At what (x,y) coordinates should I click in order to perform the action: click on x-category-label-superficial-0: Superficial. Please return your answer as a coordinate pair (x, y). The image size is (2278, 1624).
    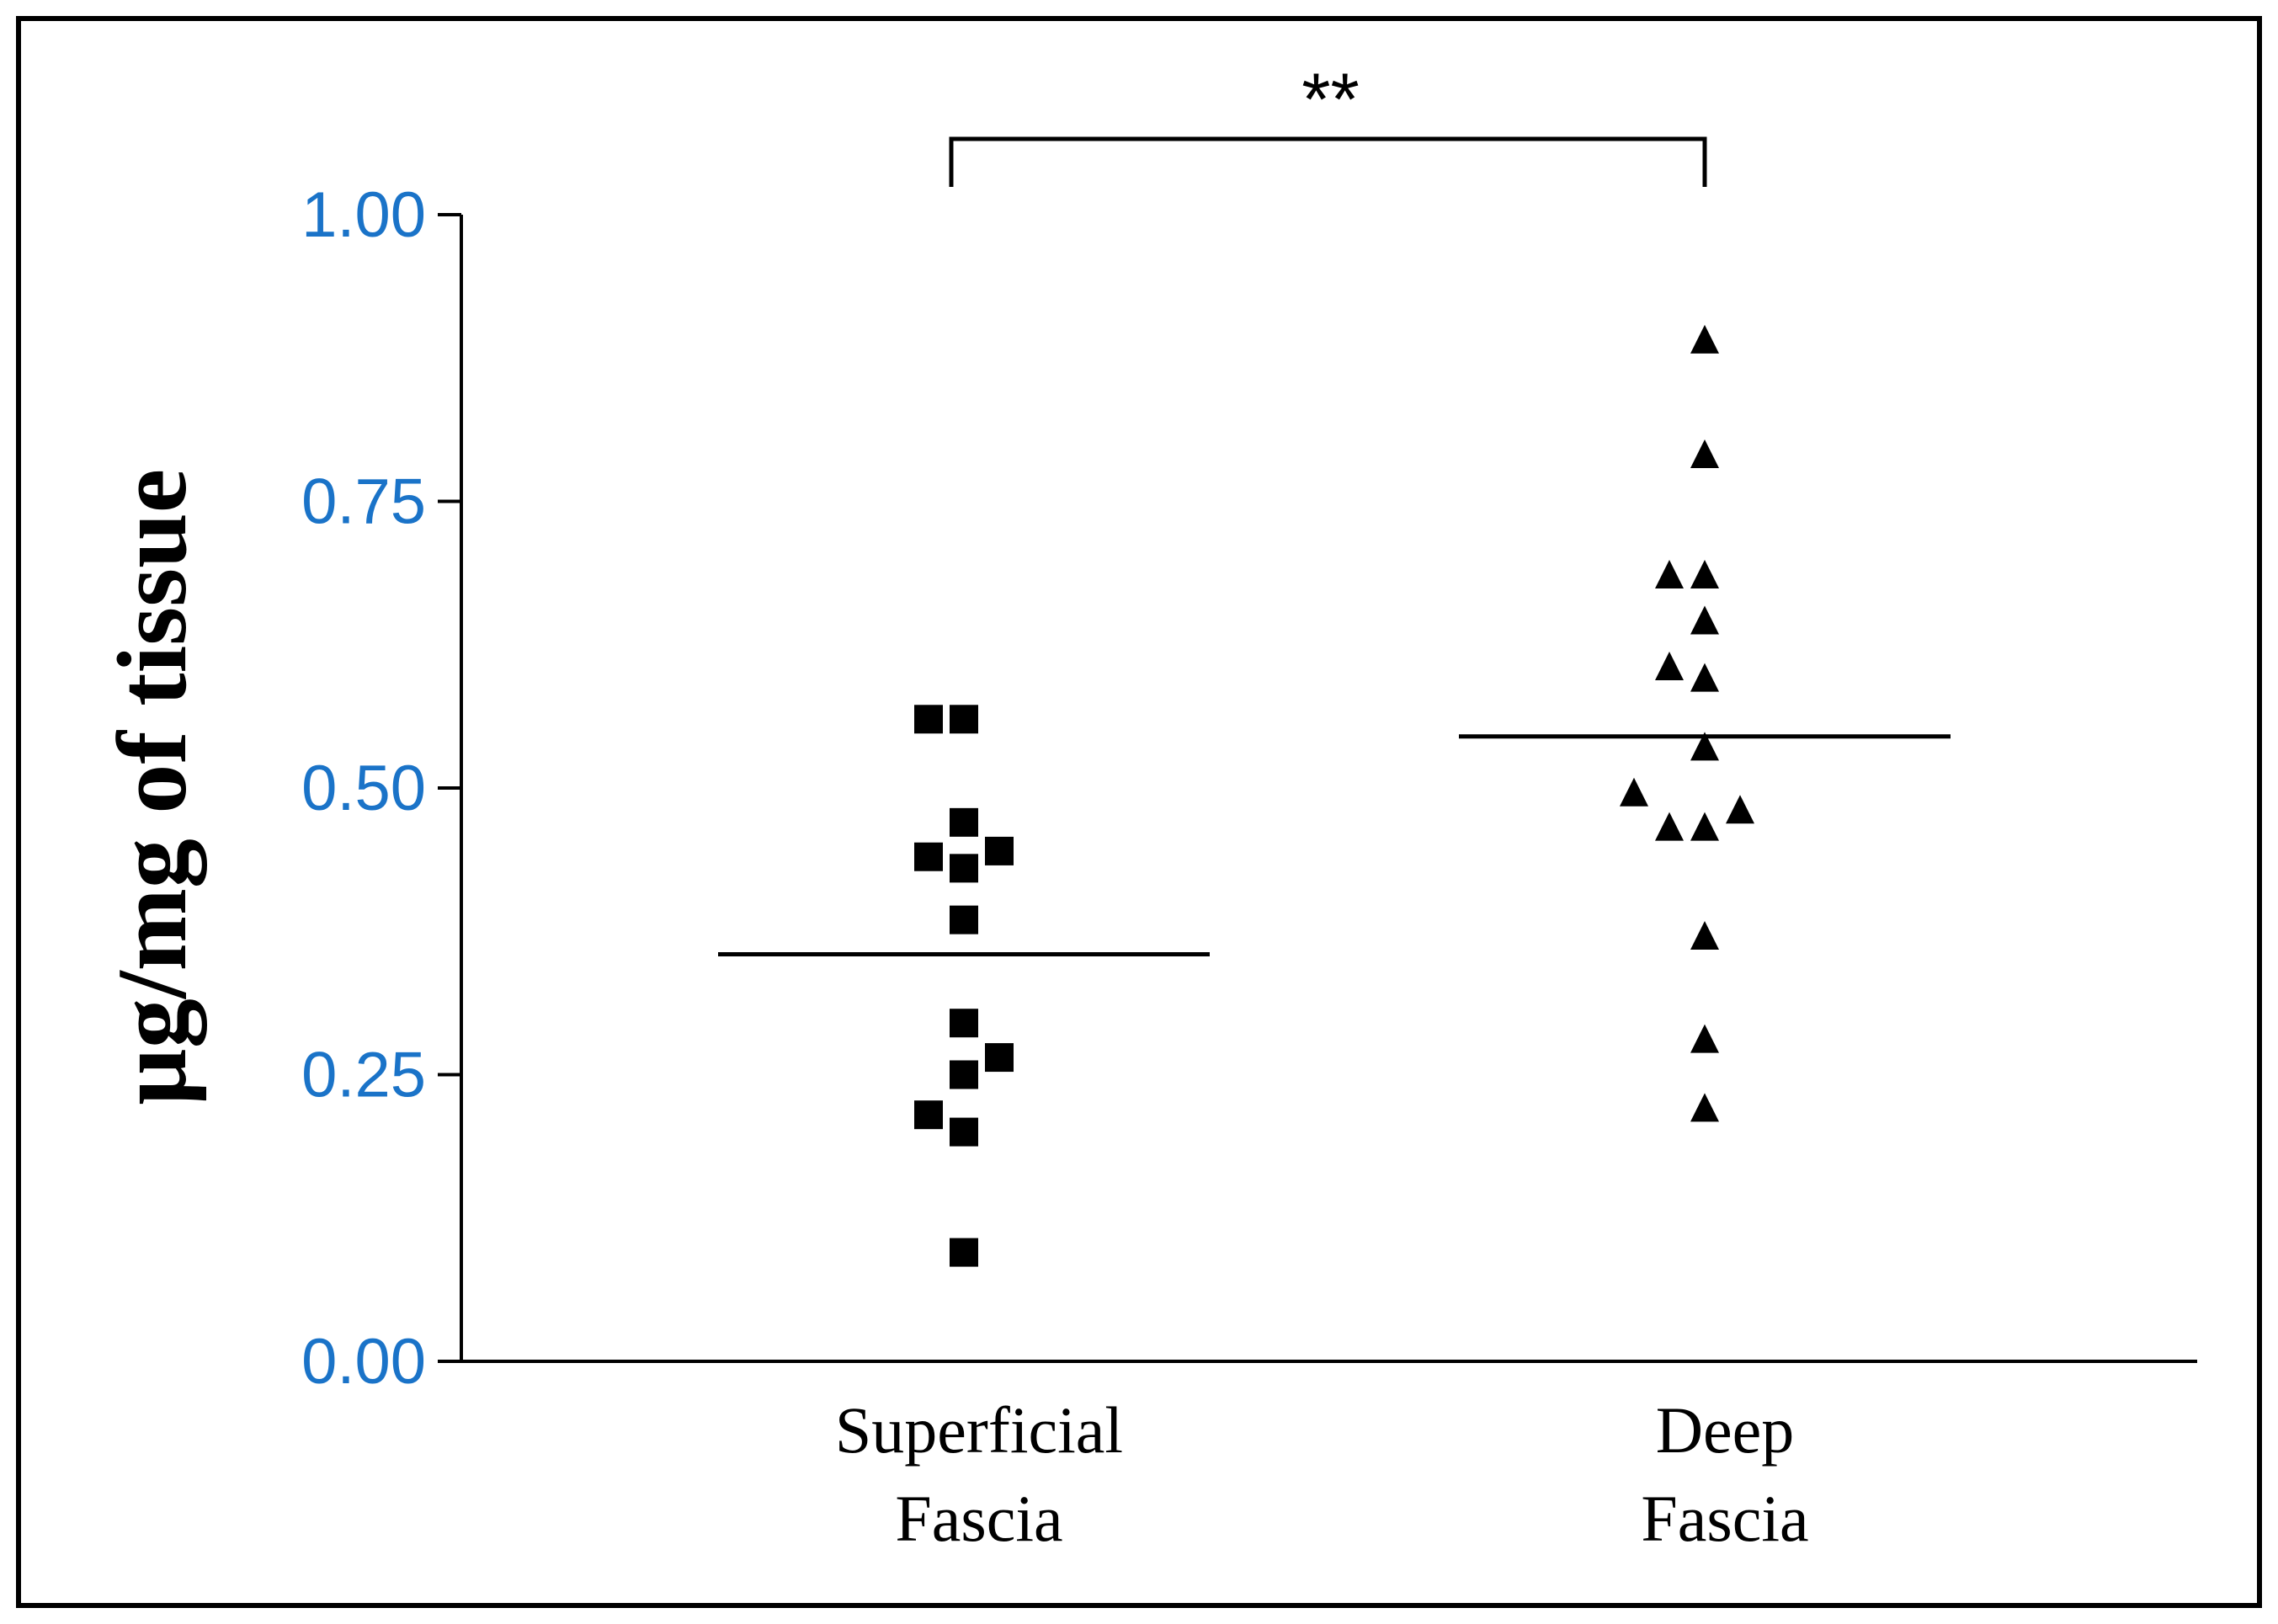
    Looking at the image, I should click on (979, 1430).